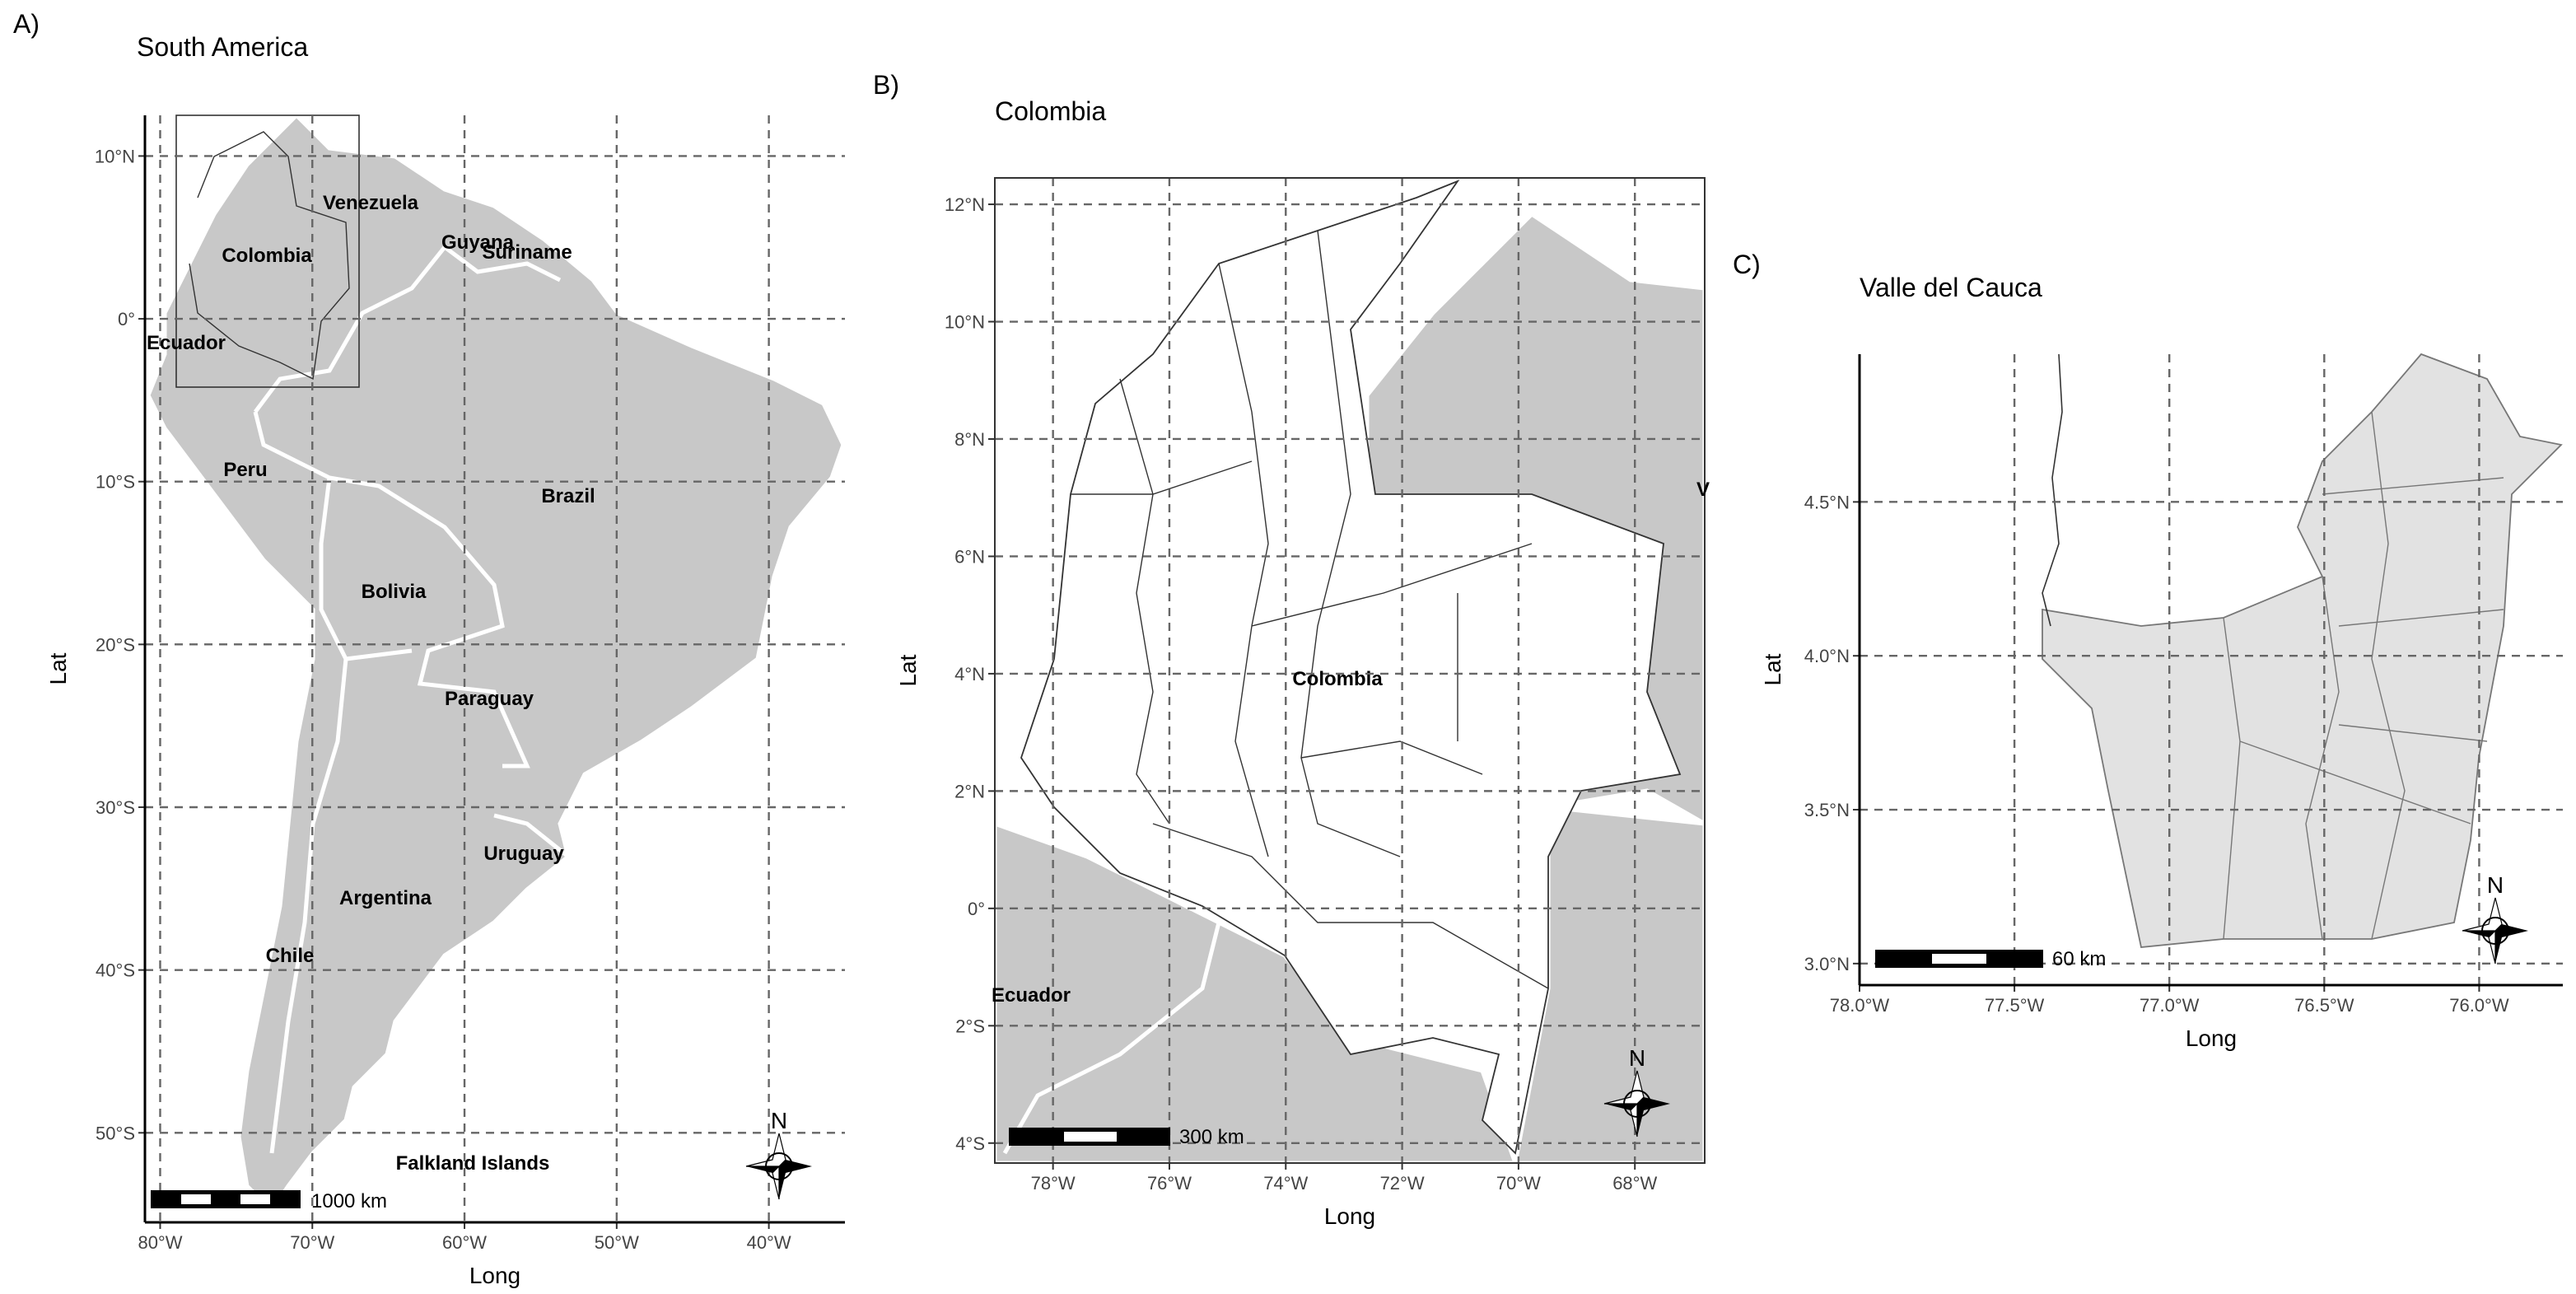 This screenshot has width=2576, height=1294. What do you see at coordinates (269, 1201) in the screenshot?
I see `scale-bar: 1000 km` at bounding box center [269, 1201].